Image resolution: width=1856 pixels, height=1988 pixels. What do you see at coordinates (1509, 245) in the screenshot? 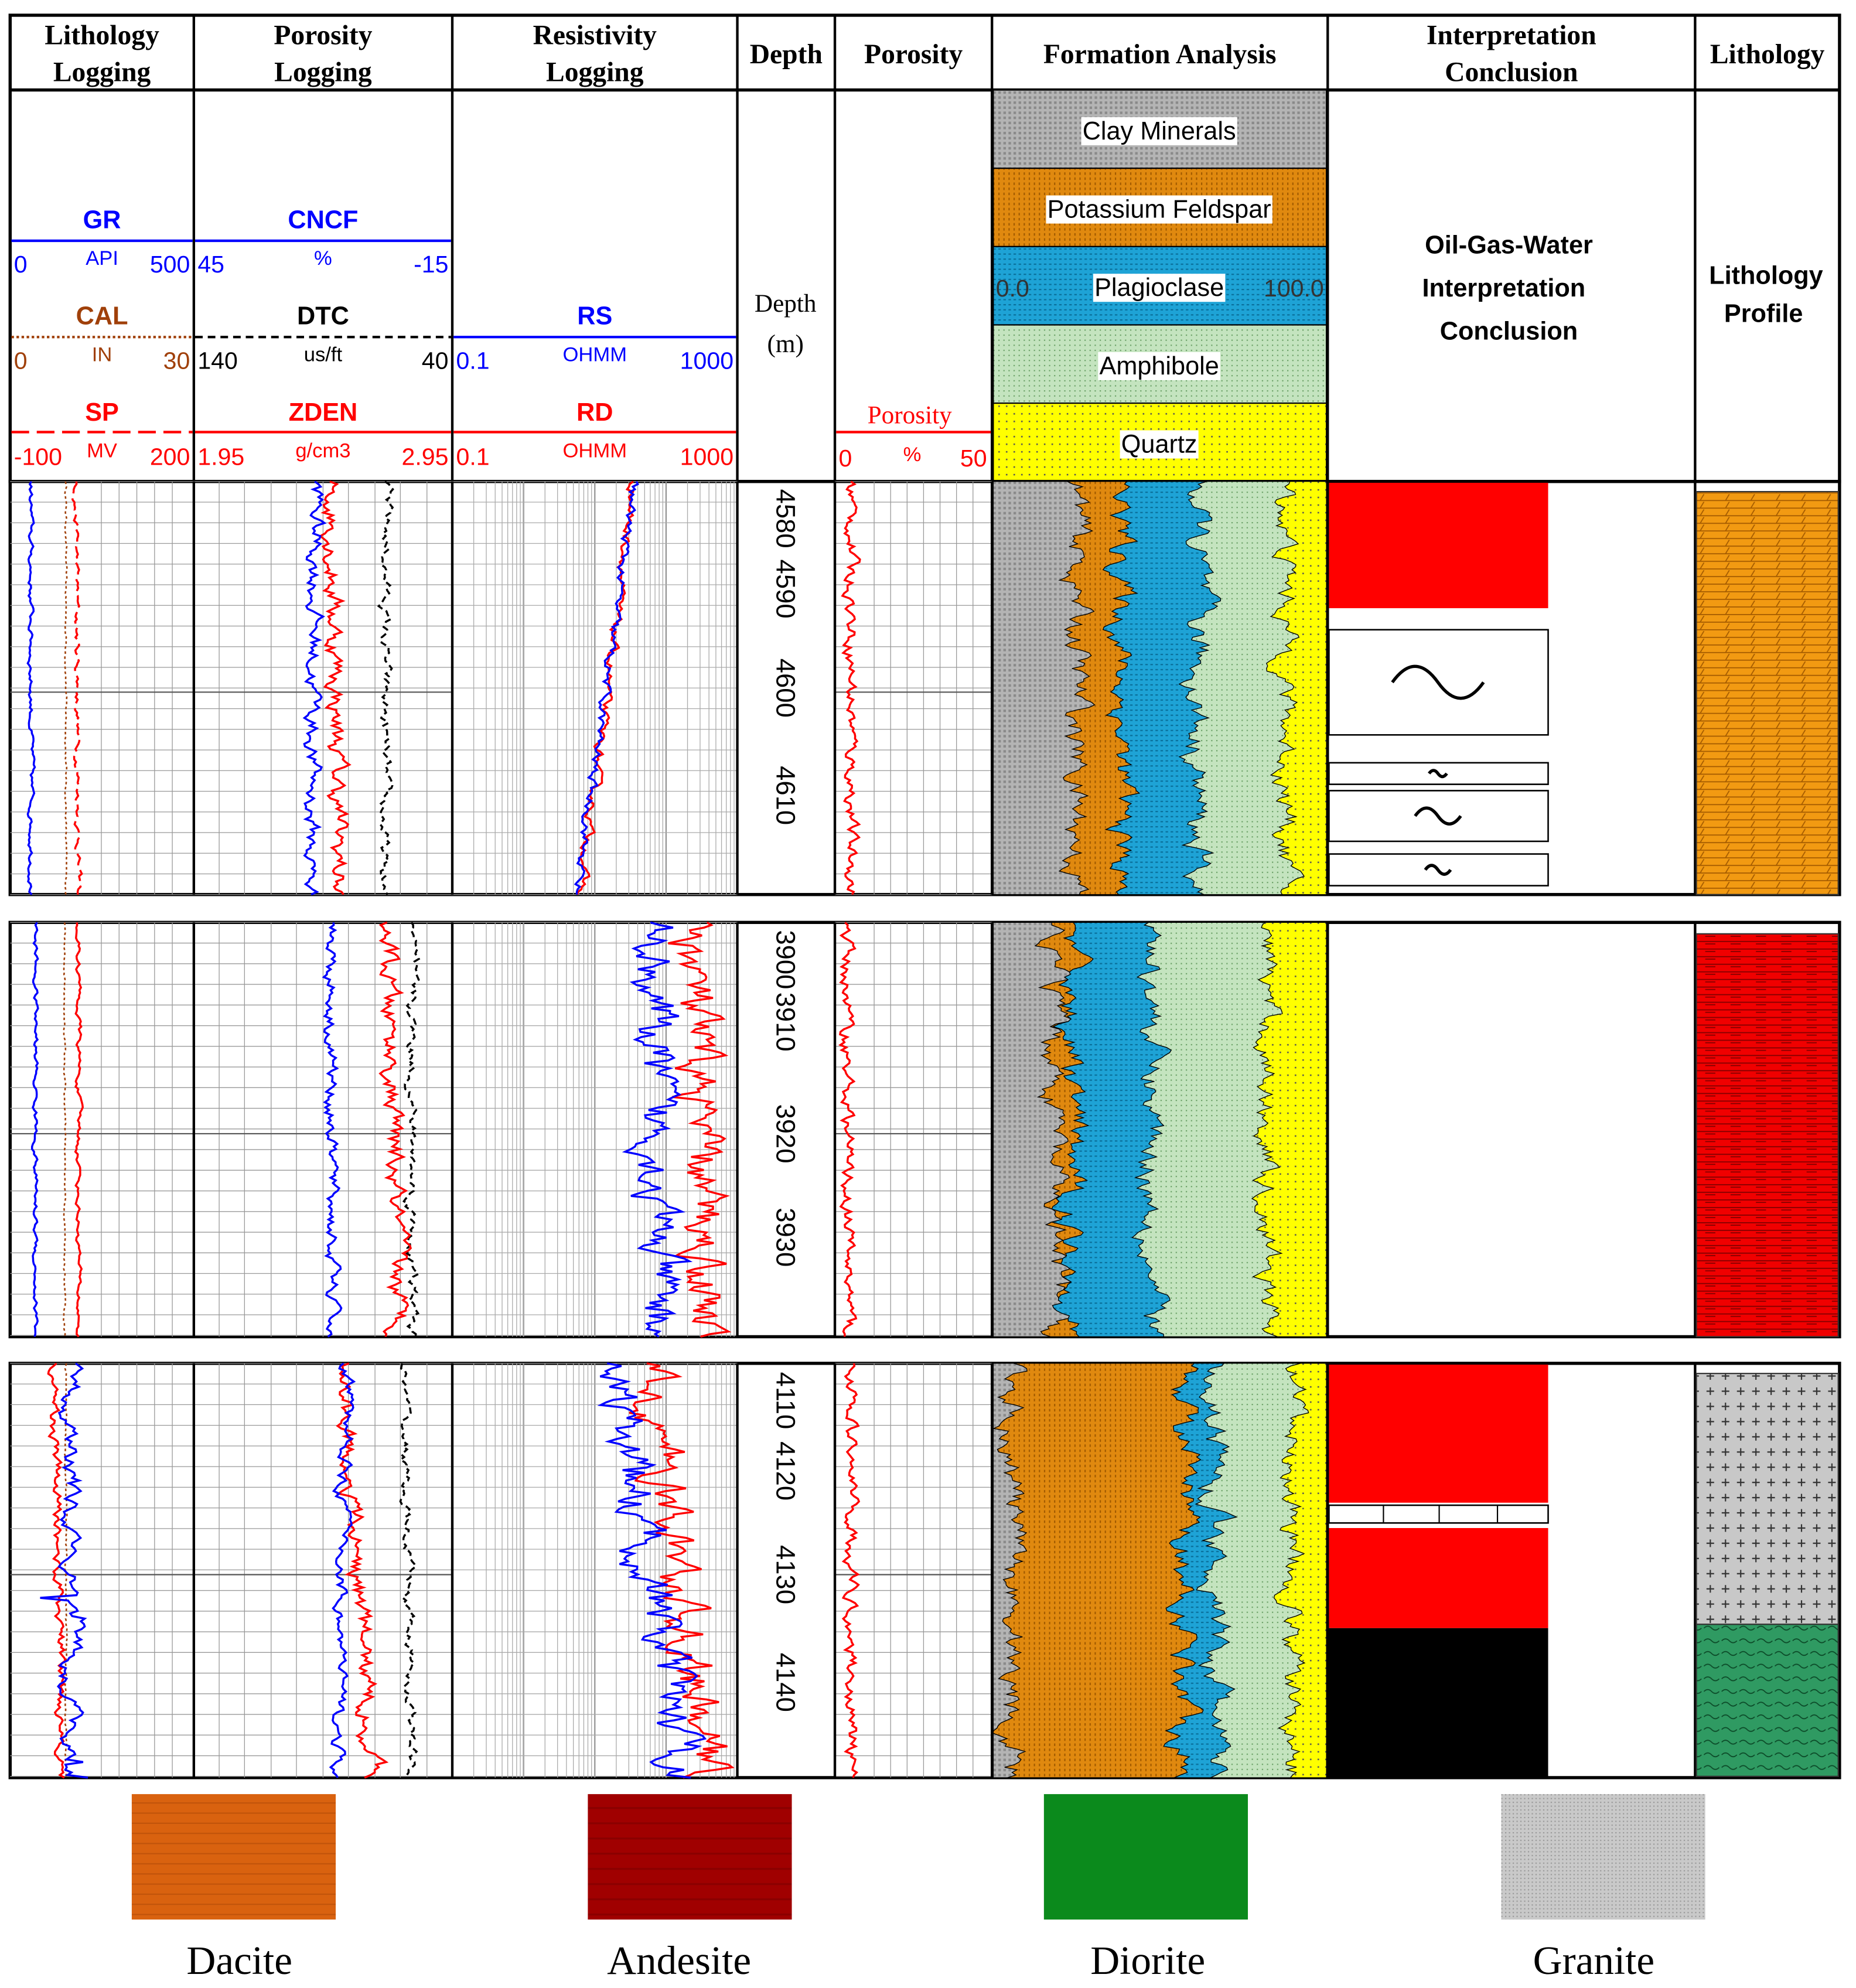
I see `interpretation-header-line: Oil-Gas-Water` at bounding box center [1509, 245].